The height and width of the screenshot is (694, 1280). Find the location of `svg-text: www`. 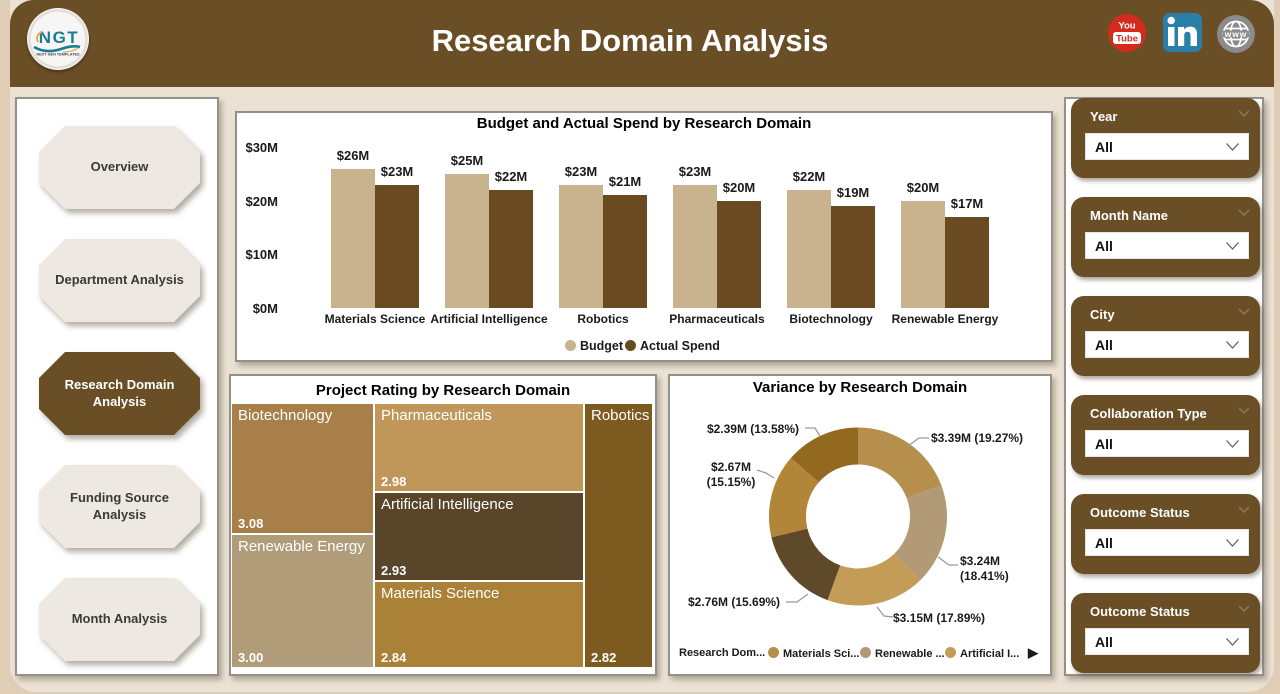

svg-text: www is located at coordinates (1236, 34).